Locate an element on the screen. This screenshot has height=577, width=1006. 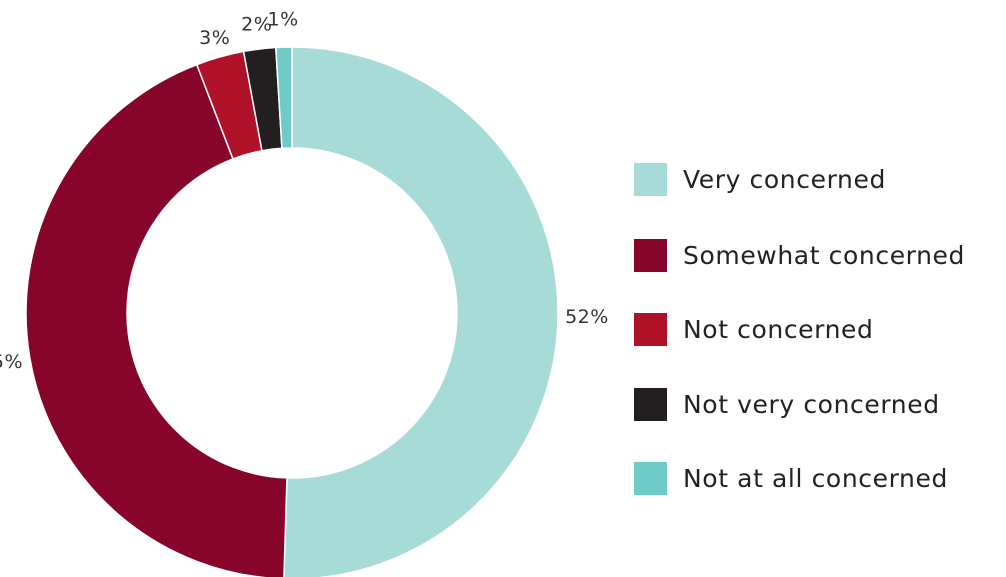
legend-item-not-at-all-concerned: Not at all concerned is located at coordinates (791, 478).